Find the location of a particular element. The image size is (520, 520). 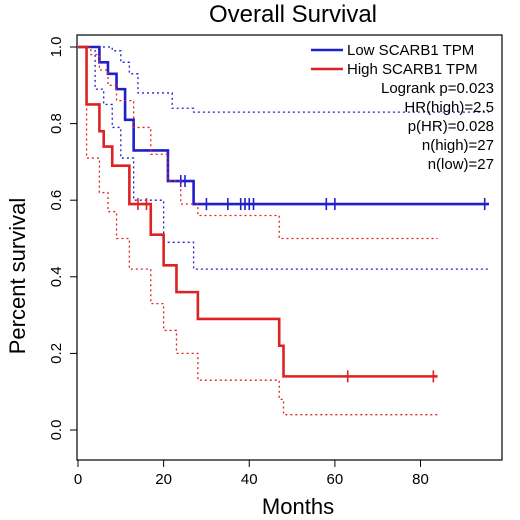

x-tick-label: 80 is located at coordinates (420, 479).